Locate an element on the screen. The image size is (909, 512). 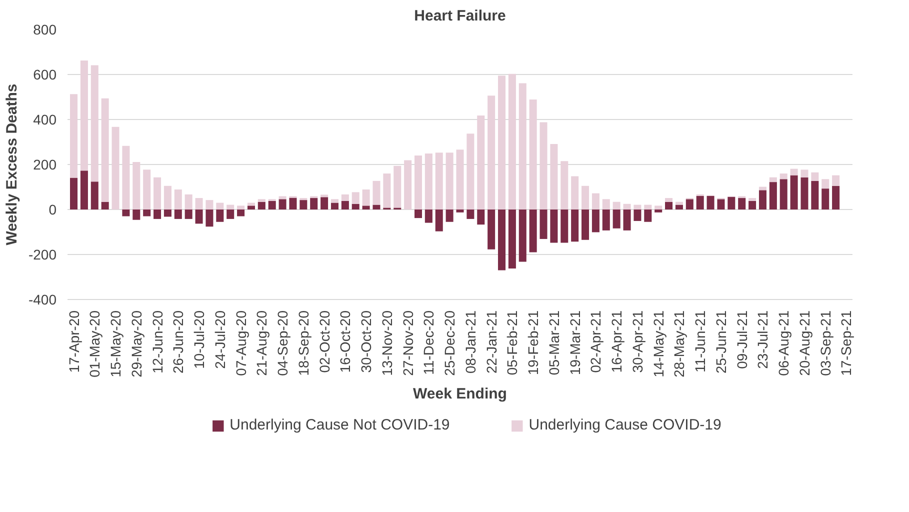
y-tick-label: -200 is located at coordinates (42, 254).